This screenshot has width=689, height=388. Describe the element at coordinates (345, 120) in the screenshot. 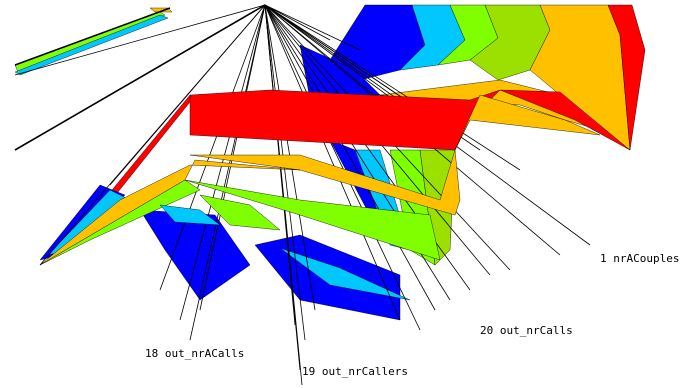

I see `glyph-red-main` at that location.